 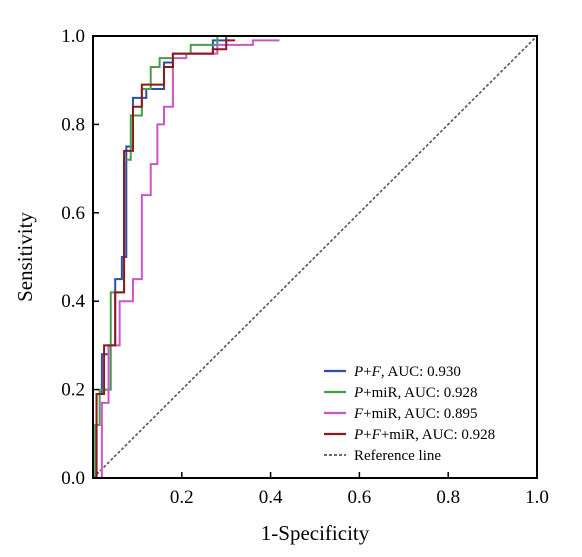 What do you see at coordinates (182, 497) in the screenshot?
I see `x-tick-label: 0.2` at bounding box center [182, 497].